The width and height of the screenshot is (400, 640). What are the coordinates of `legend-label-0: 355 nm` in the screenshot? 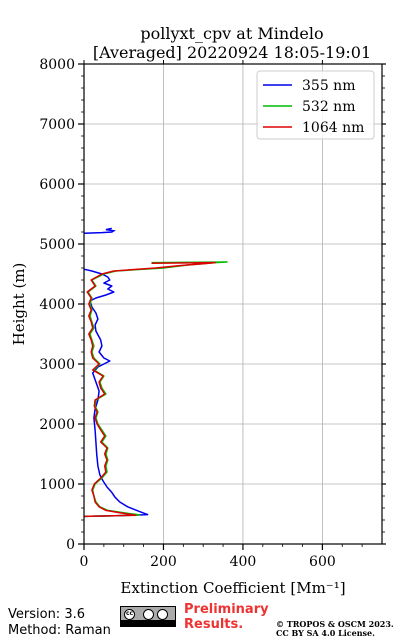 It's located at (328, 86).